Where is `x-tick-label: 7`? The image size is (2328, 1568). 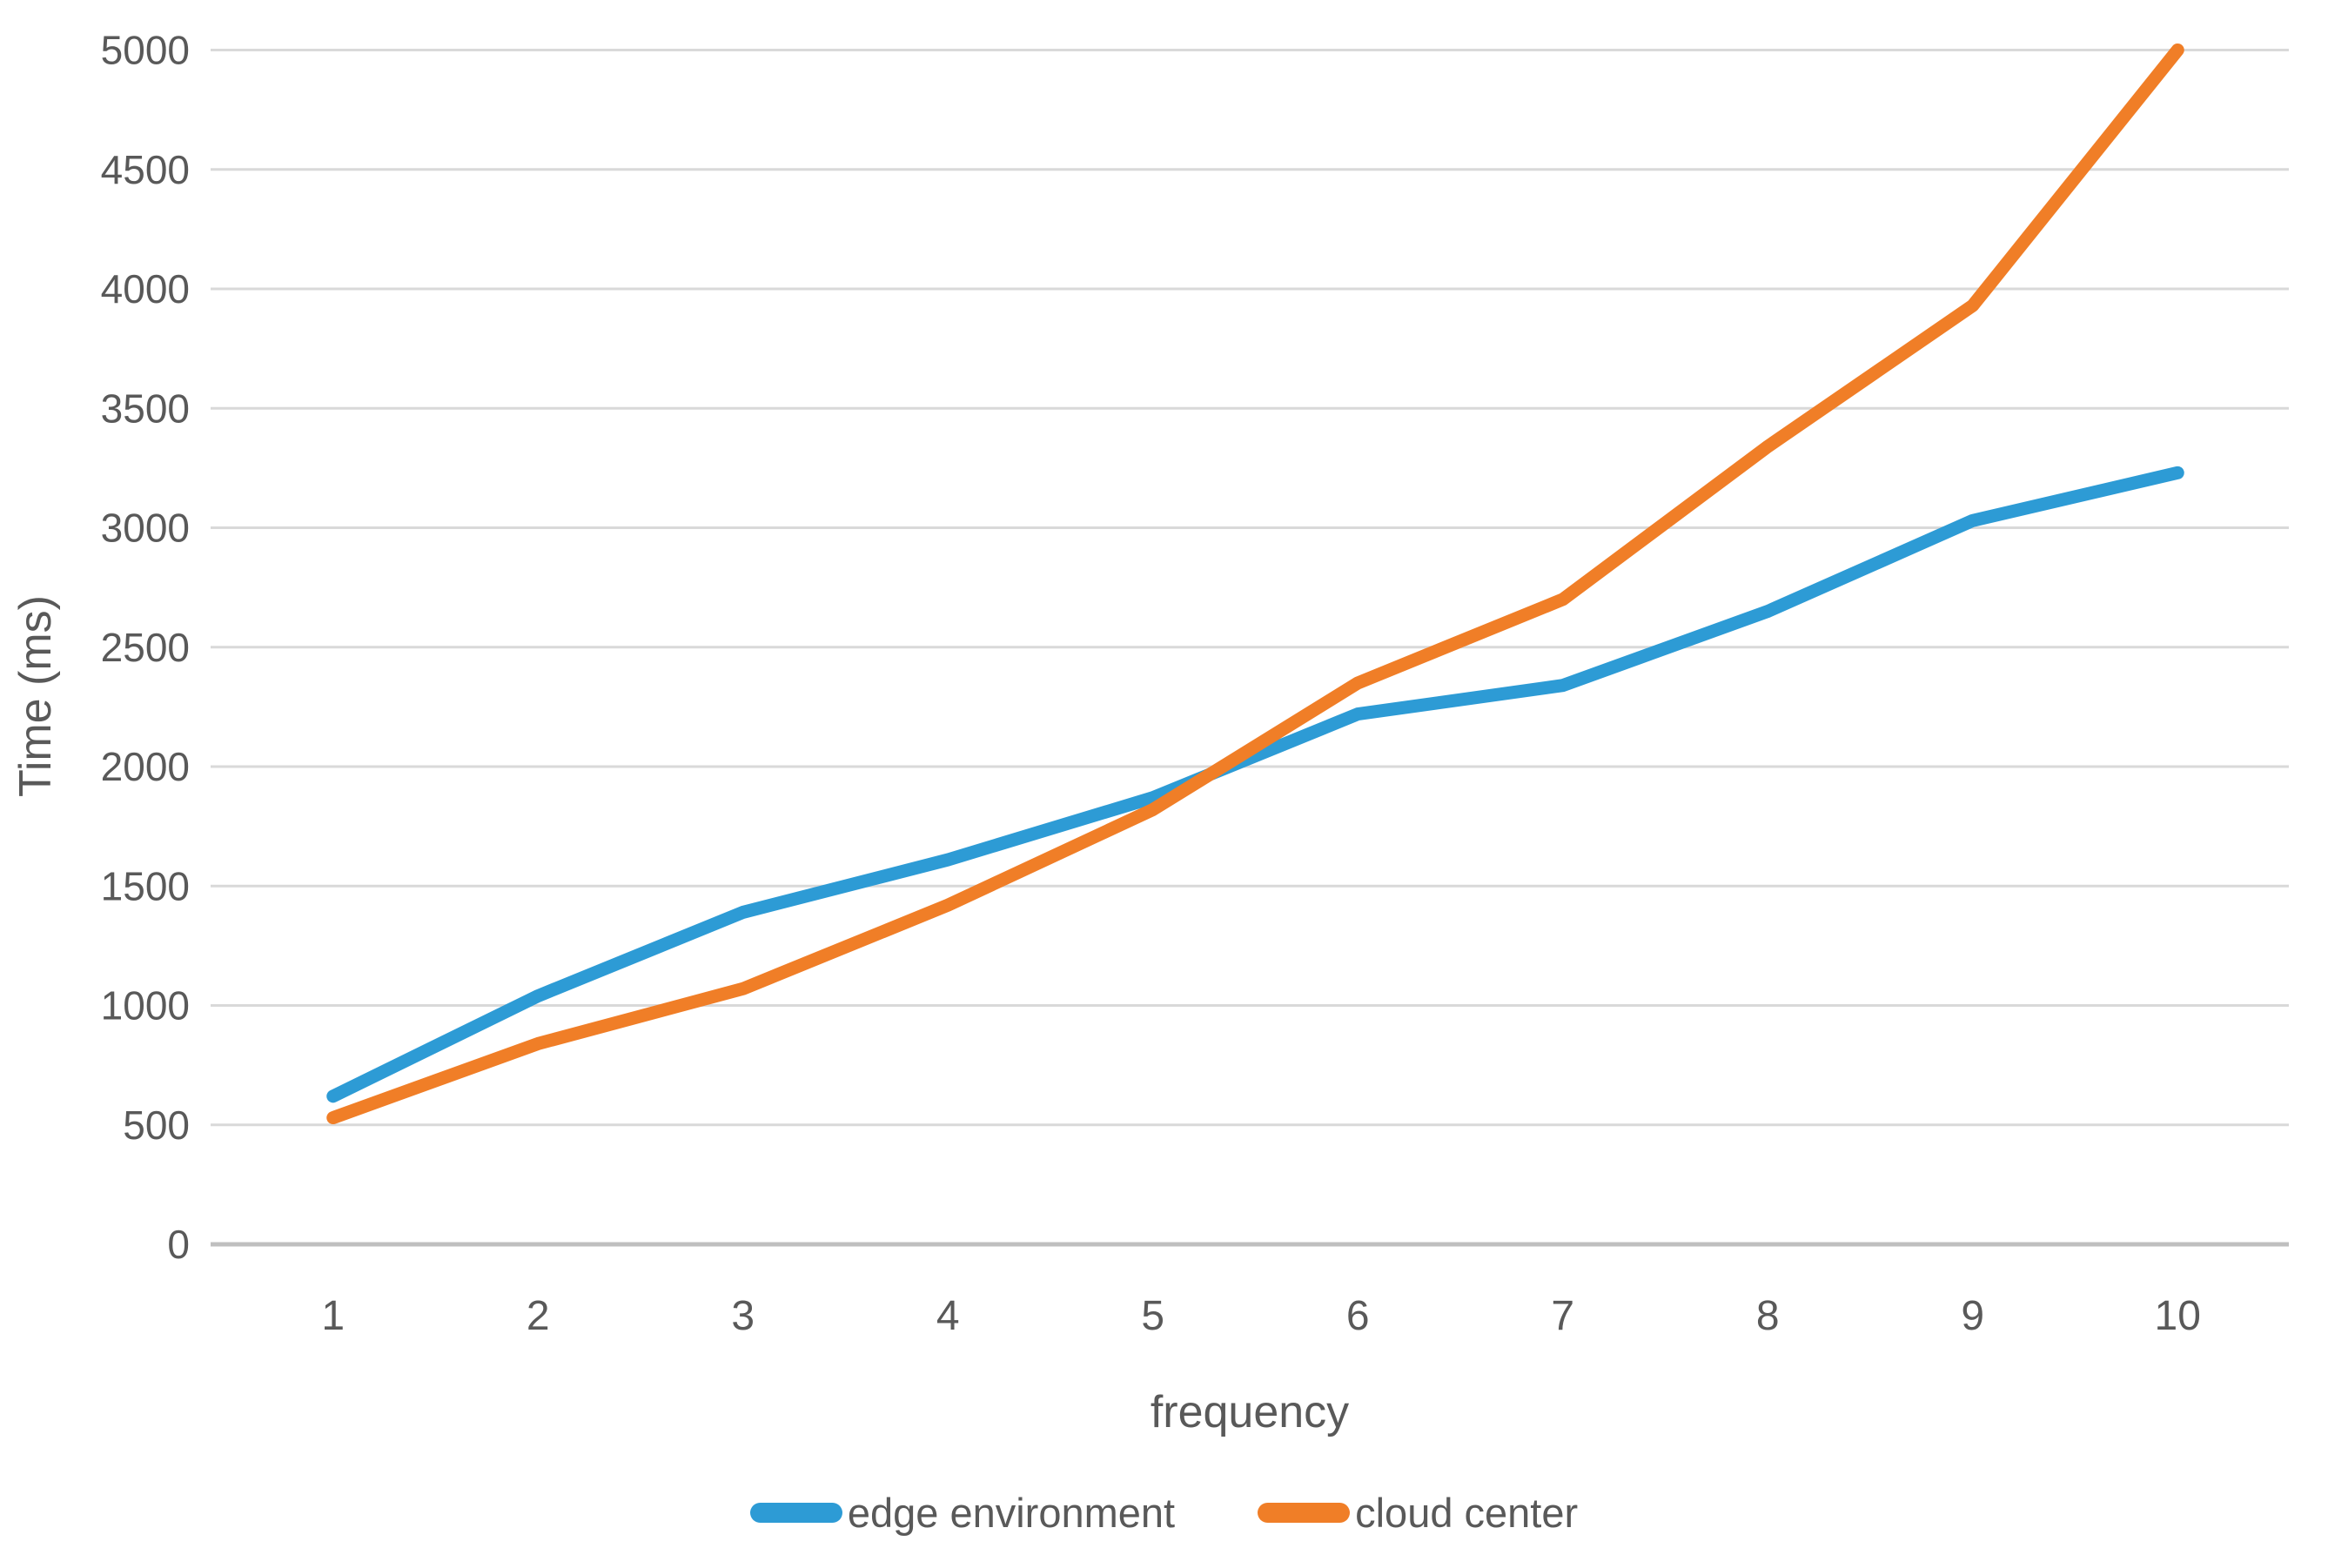 x-tick-label: 7 is located at coordinates (1562, 1316).